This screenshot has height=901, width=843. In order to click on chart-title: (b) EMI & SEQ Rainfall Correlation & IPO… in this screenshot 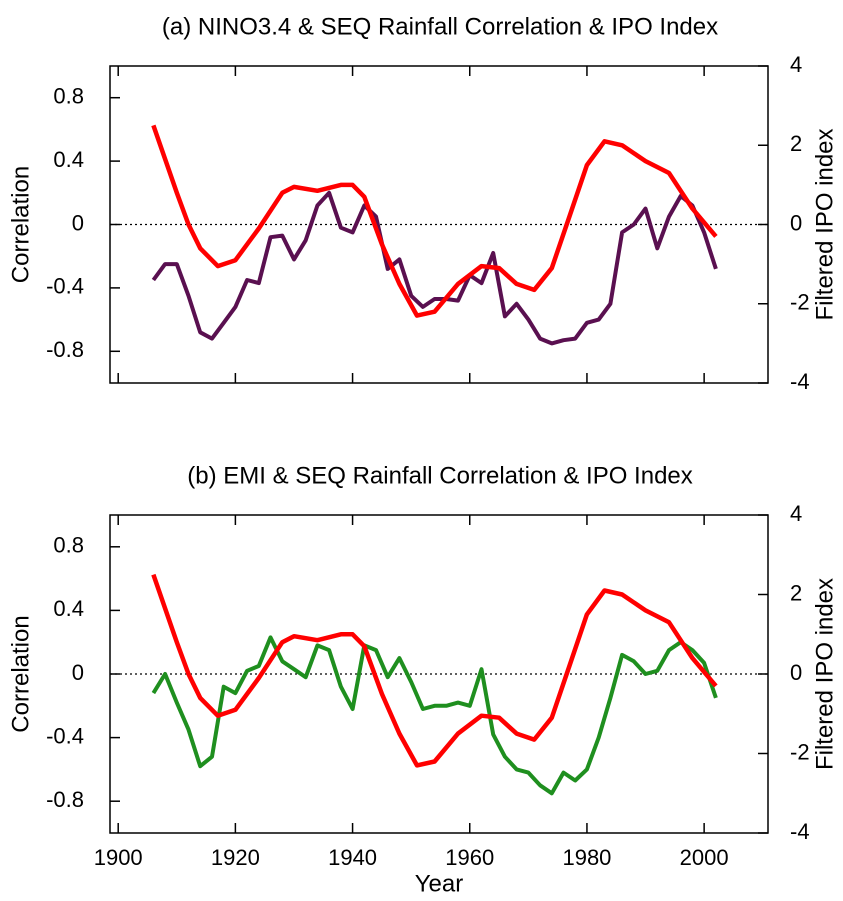, I will do `click(440, 475)`.